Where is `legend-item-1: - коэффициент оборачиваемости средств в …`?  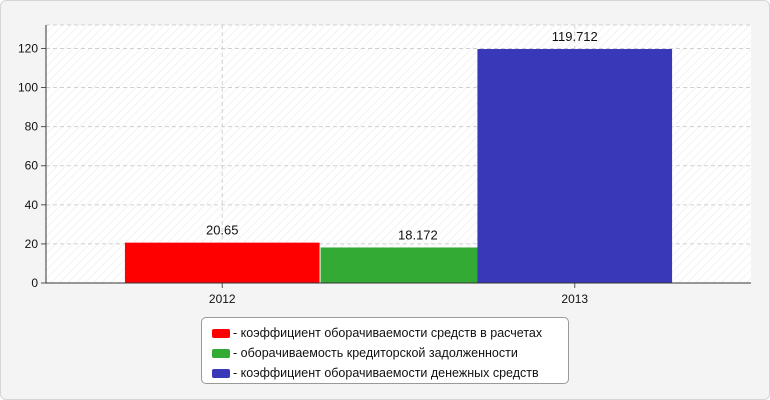
legend-item-1: - коэффициент оборачиваемости средств в … is located at coordinates (386, 333).